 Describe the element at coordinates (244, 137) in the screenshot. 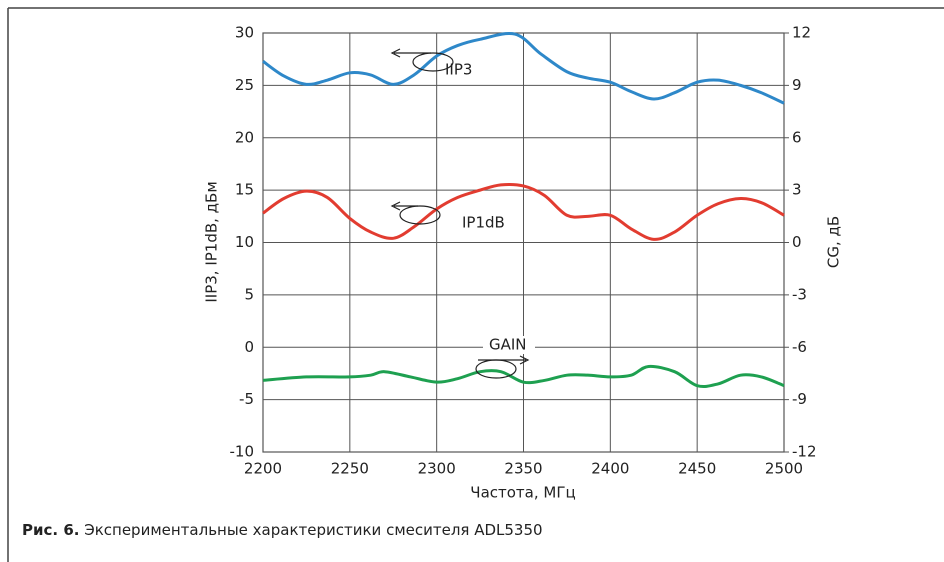

I see `y-tick-label: 20` at that location.